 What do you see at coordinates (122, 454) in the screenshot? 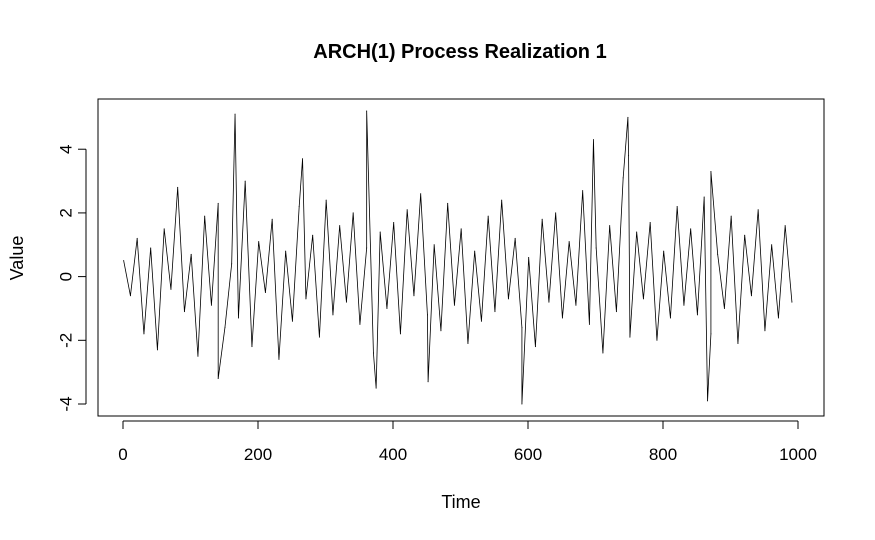
I see `x-tick-label: 0` at bounding box center [122, 454].